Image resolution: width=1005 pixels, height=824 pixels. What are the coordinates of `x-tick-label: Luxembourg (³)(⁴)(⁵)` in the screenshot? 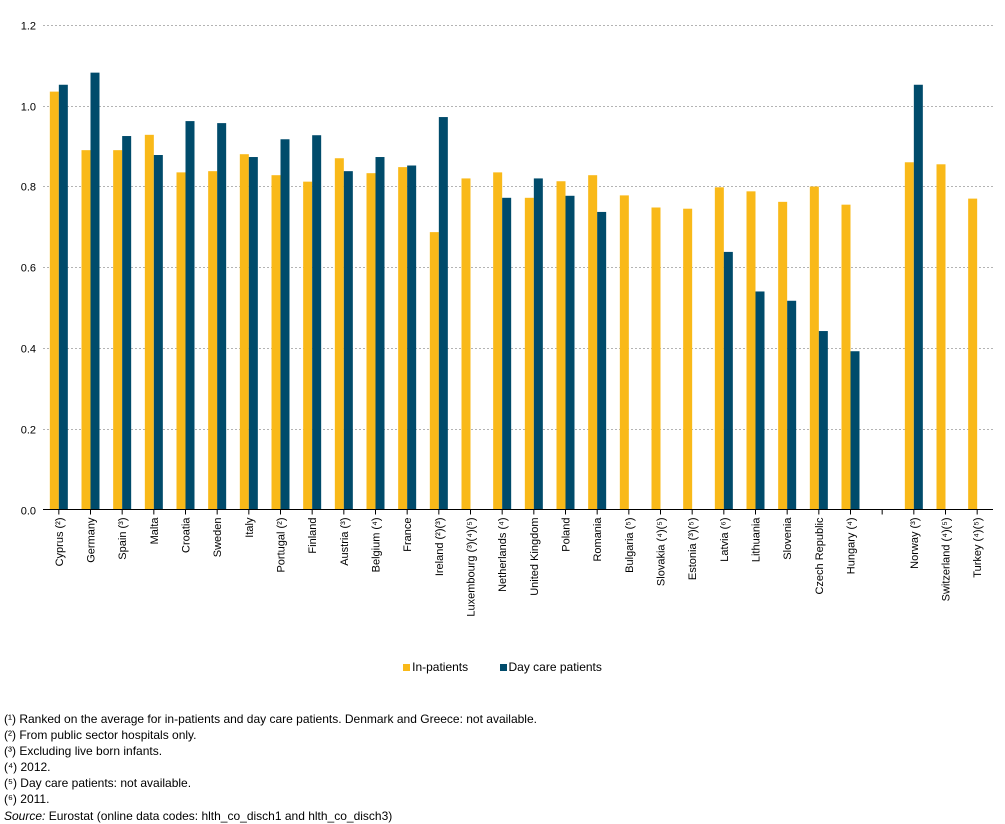 It's located at (472, 567).